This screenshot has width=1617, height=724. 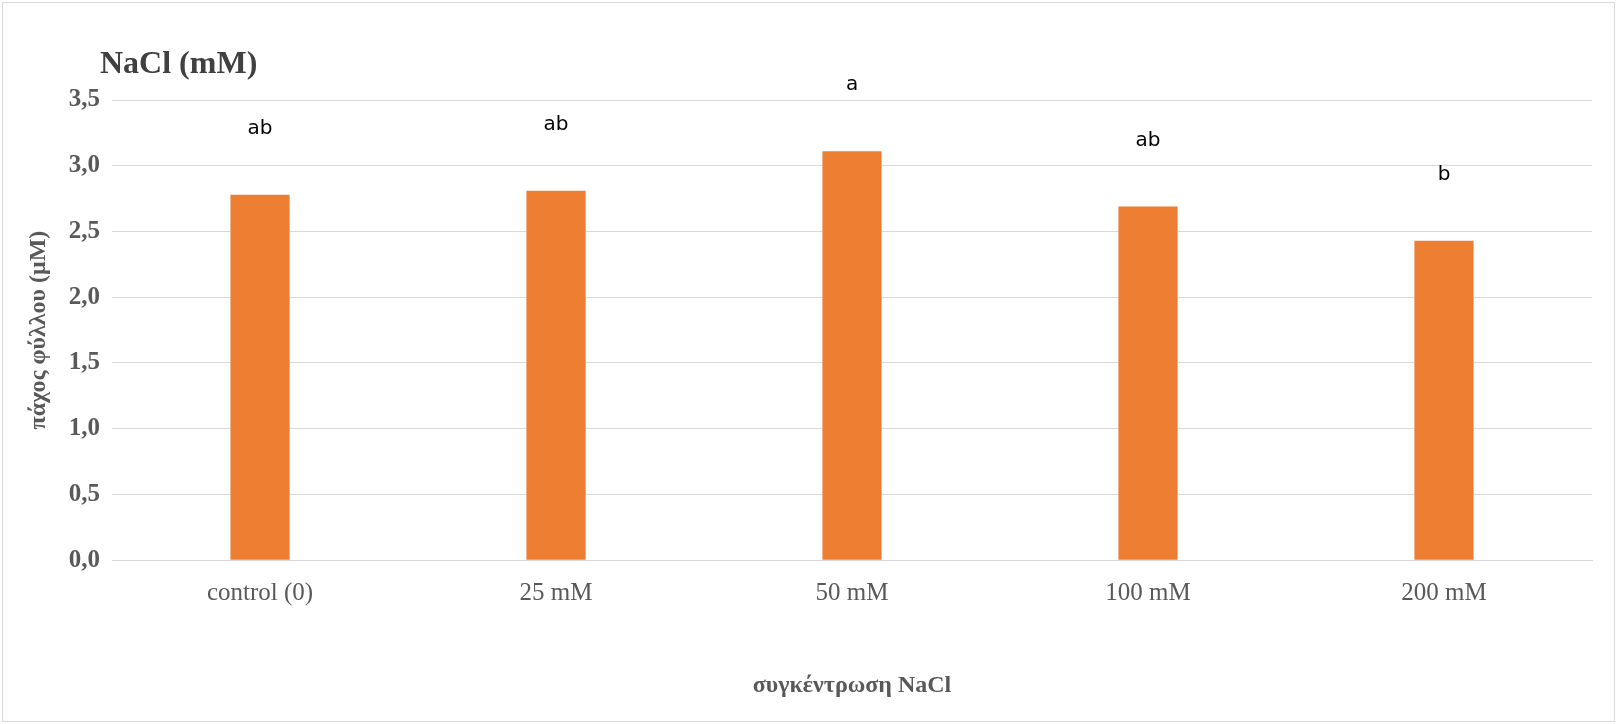 What do you see at coordinates (84, 558) in the screenshot?
I see `y-tick-label: 0,0` at bounding box center [84, 558].